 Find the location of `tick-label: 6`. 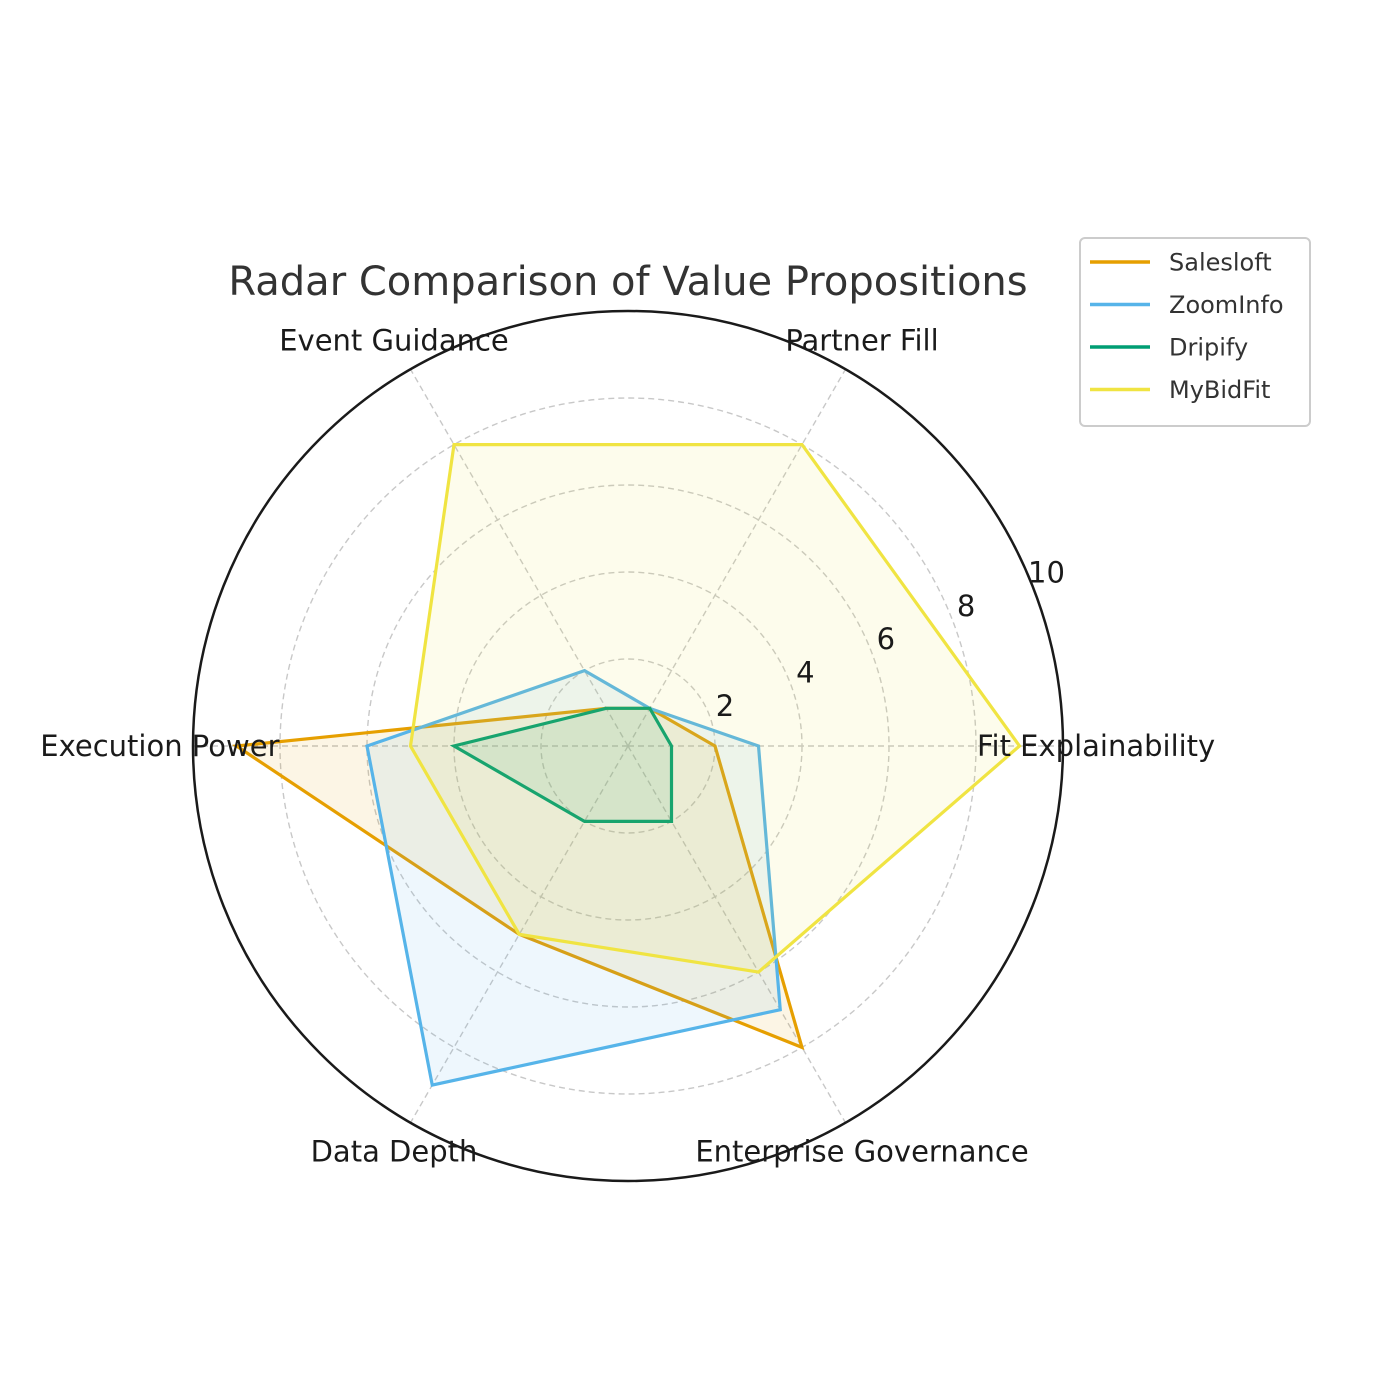

tick-label: 6 is located at coordinates (886, 639).